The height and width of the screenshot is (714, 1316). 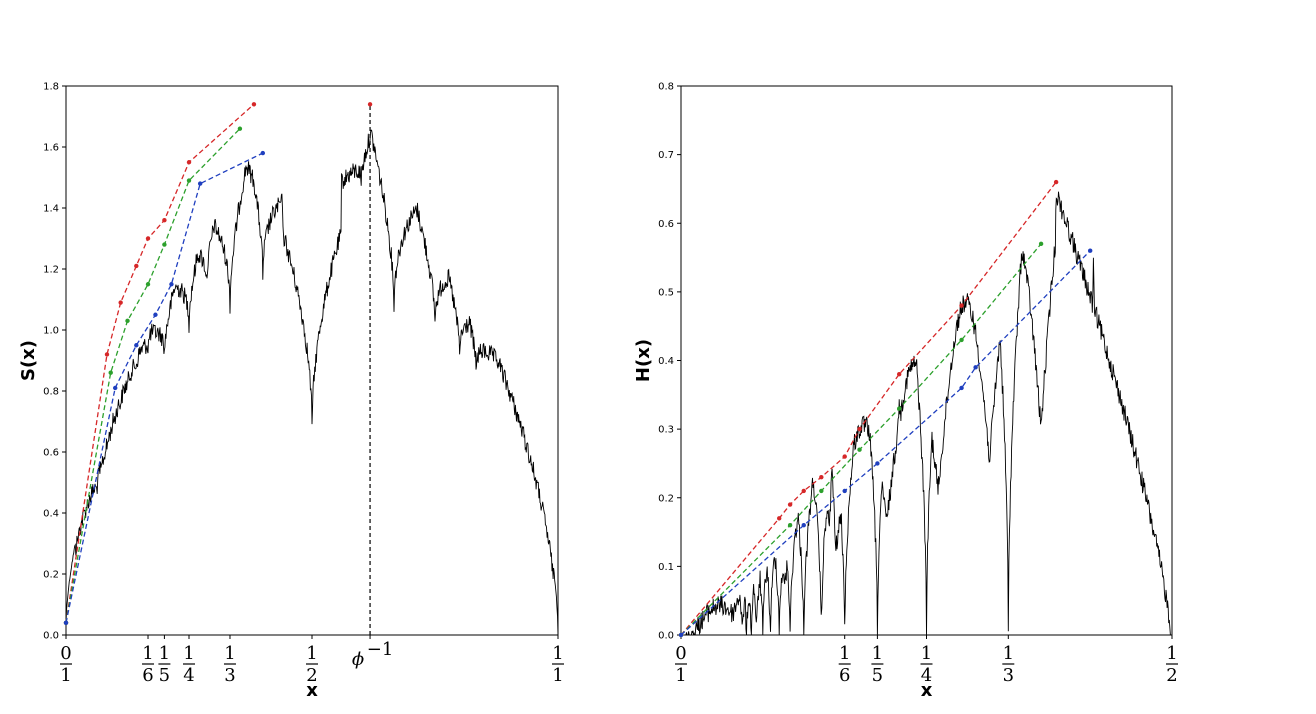 What do you see at coordinates (28, 360) in the screenshot?
I see `y-axis-label: S(x)` at bounding box center [28, 360].